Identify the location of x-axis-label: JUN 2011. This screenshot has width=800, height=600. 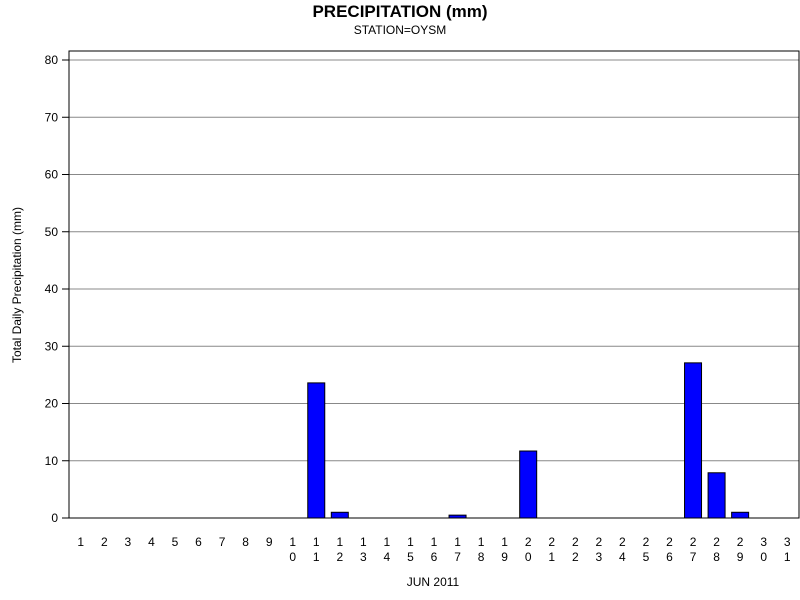
(433, 582).